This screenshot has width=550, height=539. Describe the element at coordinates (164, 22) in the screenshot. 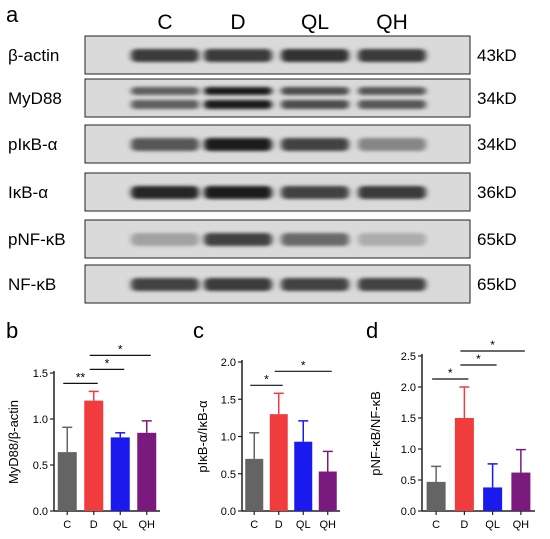

I see `lane-label-c: C` at that location.